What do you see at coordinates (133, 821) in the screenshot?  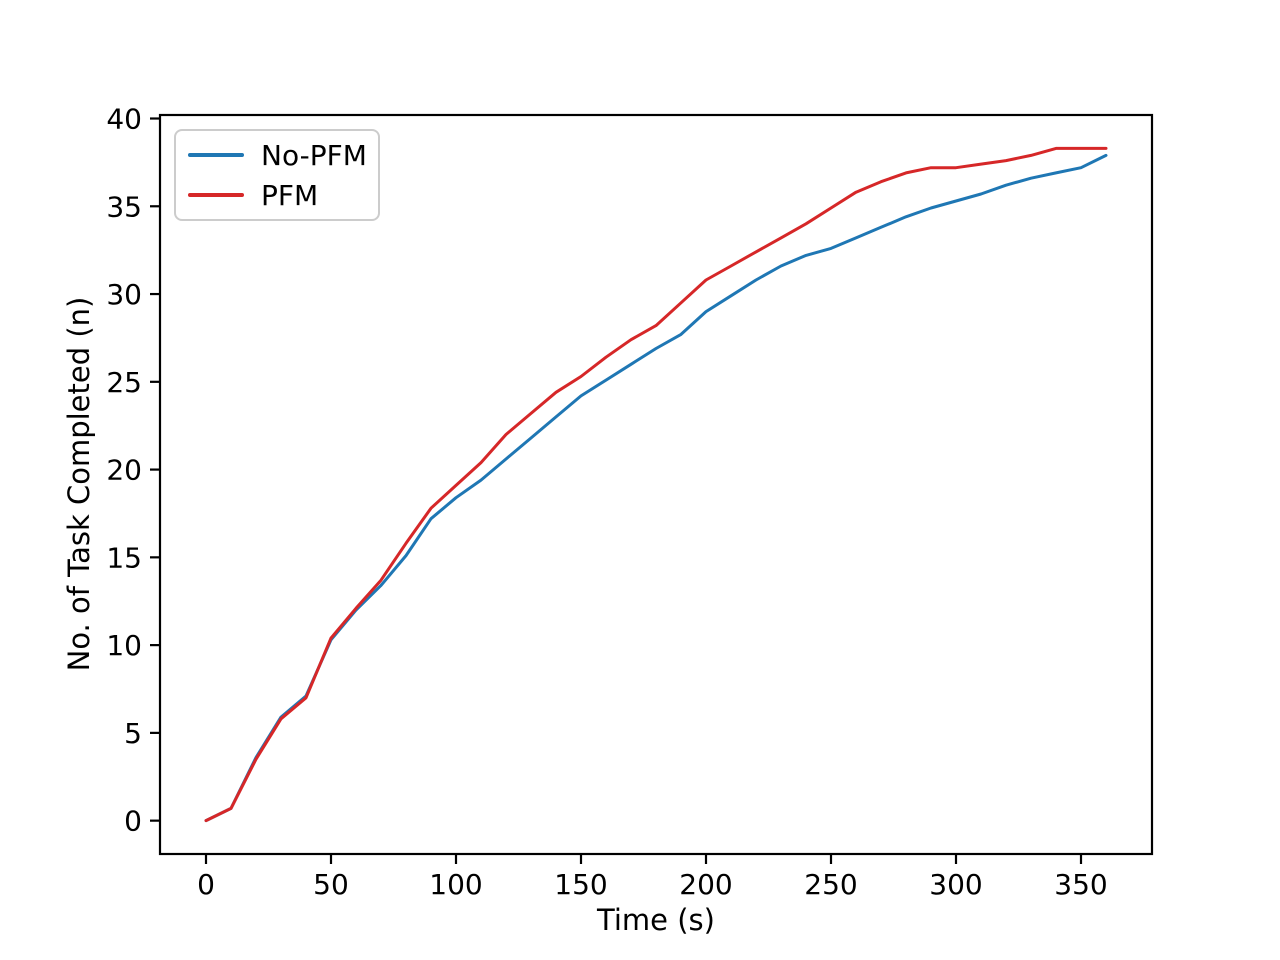 I see `y-tick-label: 0` at bounding box center [133, 821].